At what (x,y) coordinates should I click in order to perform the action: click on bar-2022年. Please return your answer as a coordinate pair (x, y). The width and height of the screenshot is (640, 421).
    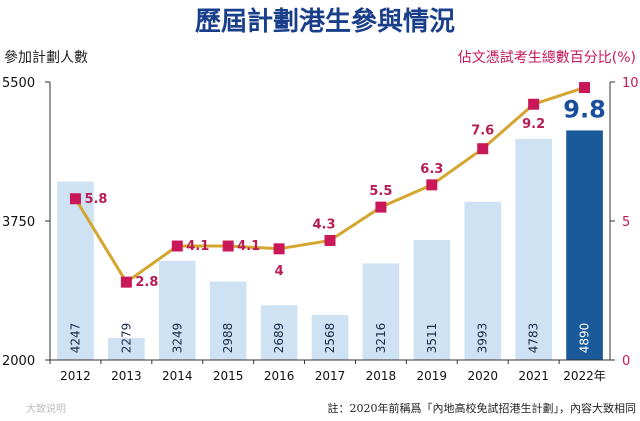
    Looking at the image, I should click on (584, 245).